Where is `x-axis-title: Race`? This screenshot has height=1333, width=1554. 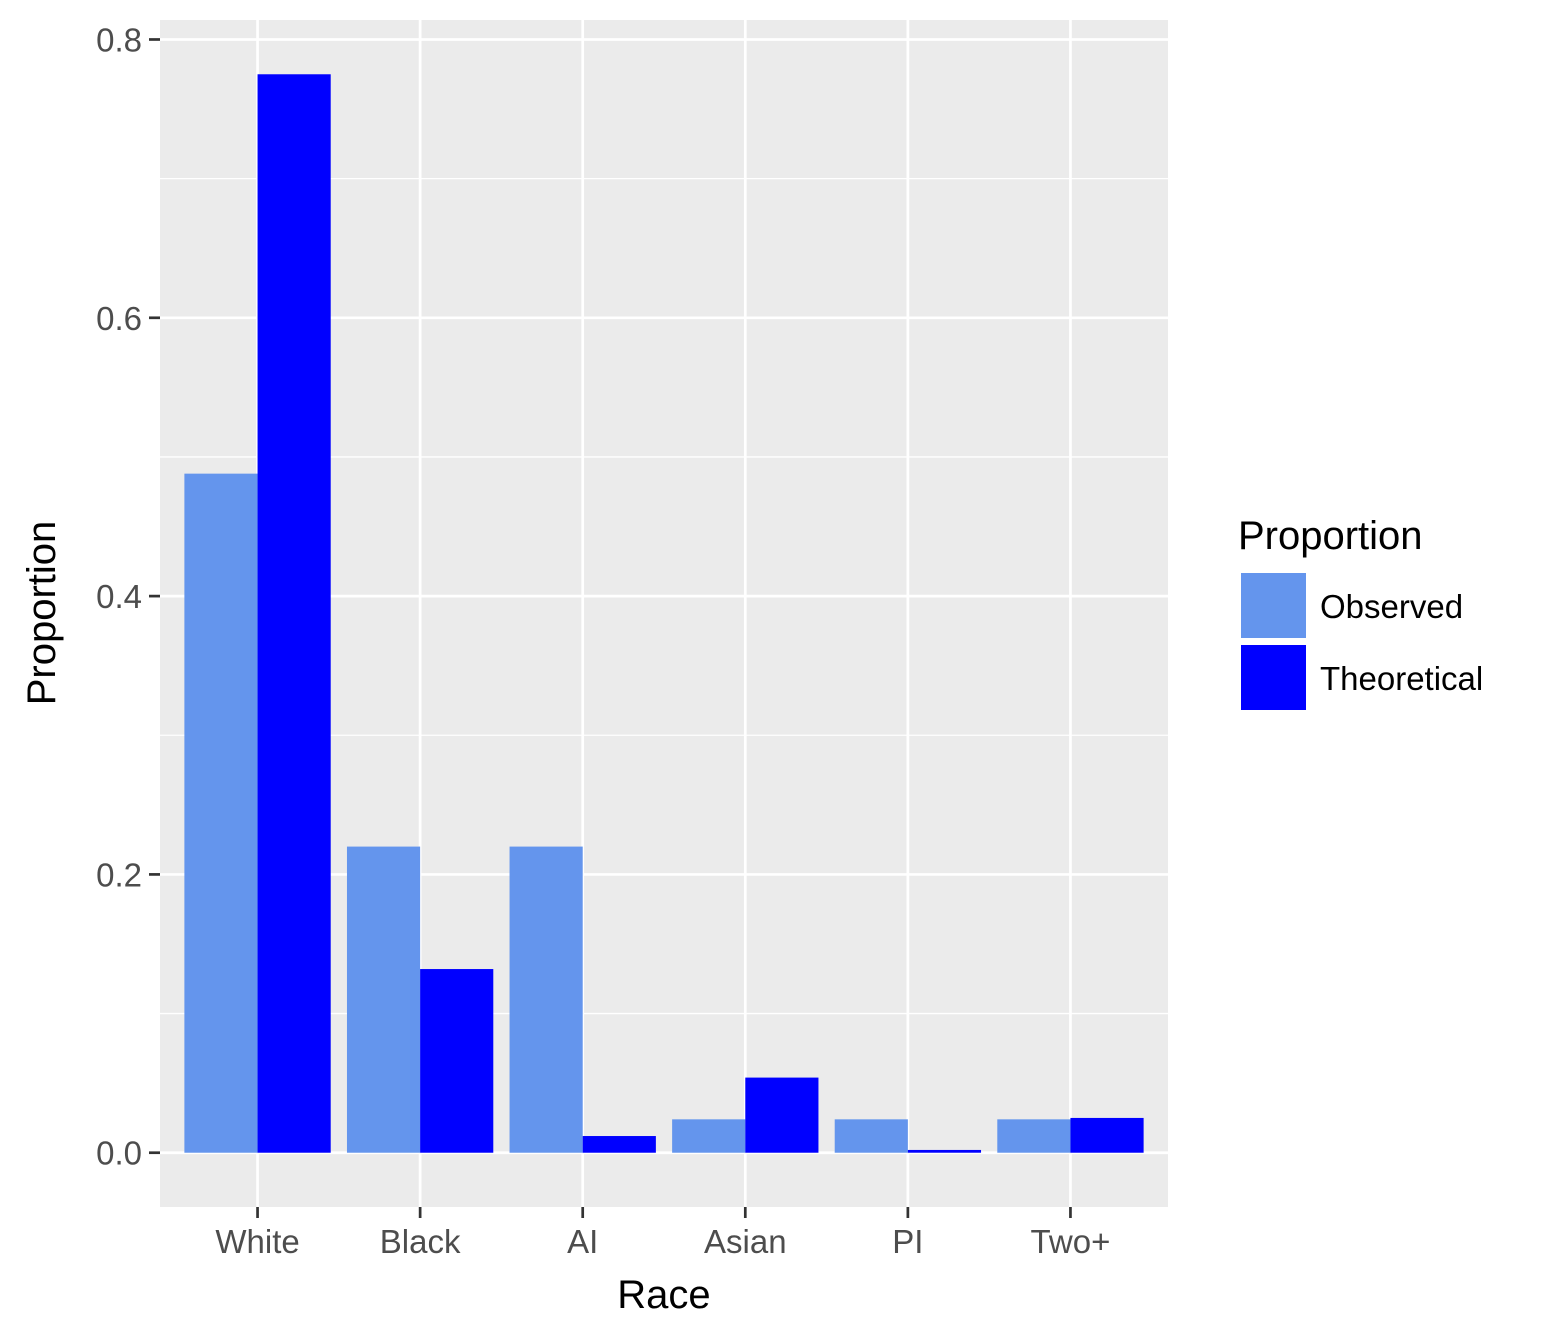
x-axis-title: Race is located at coordinates (663, 1295).